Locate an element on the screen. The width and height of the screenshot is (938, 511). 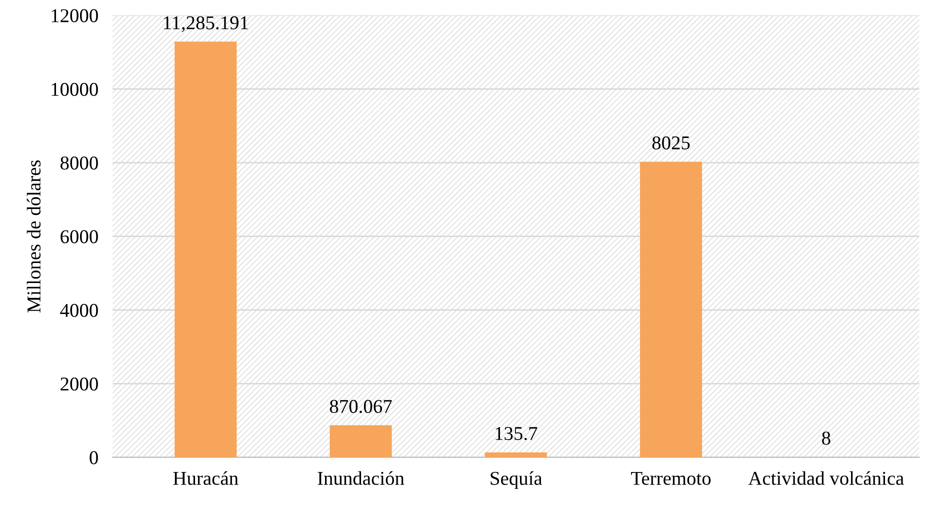
data-label: 8 is located at coordinates (826, 438).